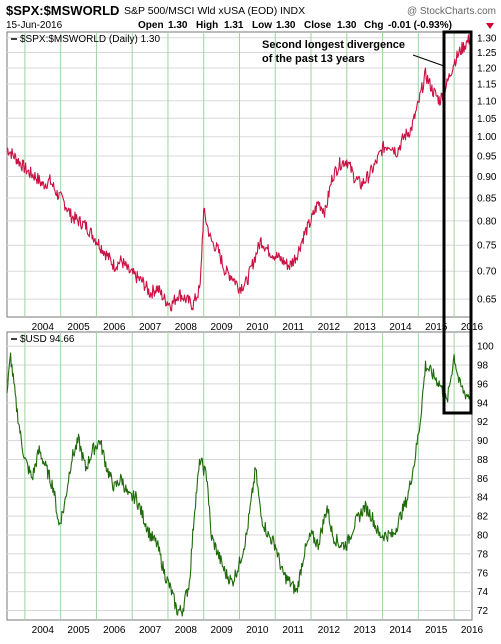 The height and width of the screenshot is (644, 501). I want to click on y-tick-label: 1.15, so click(487, 84).